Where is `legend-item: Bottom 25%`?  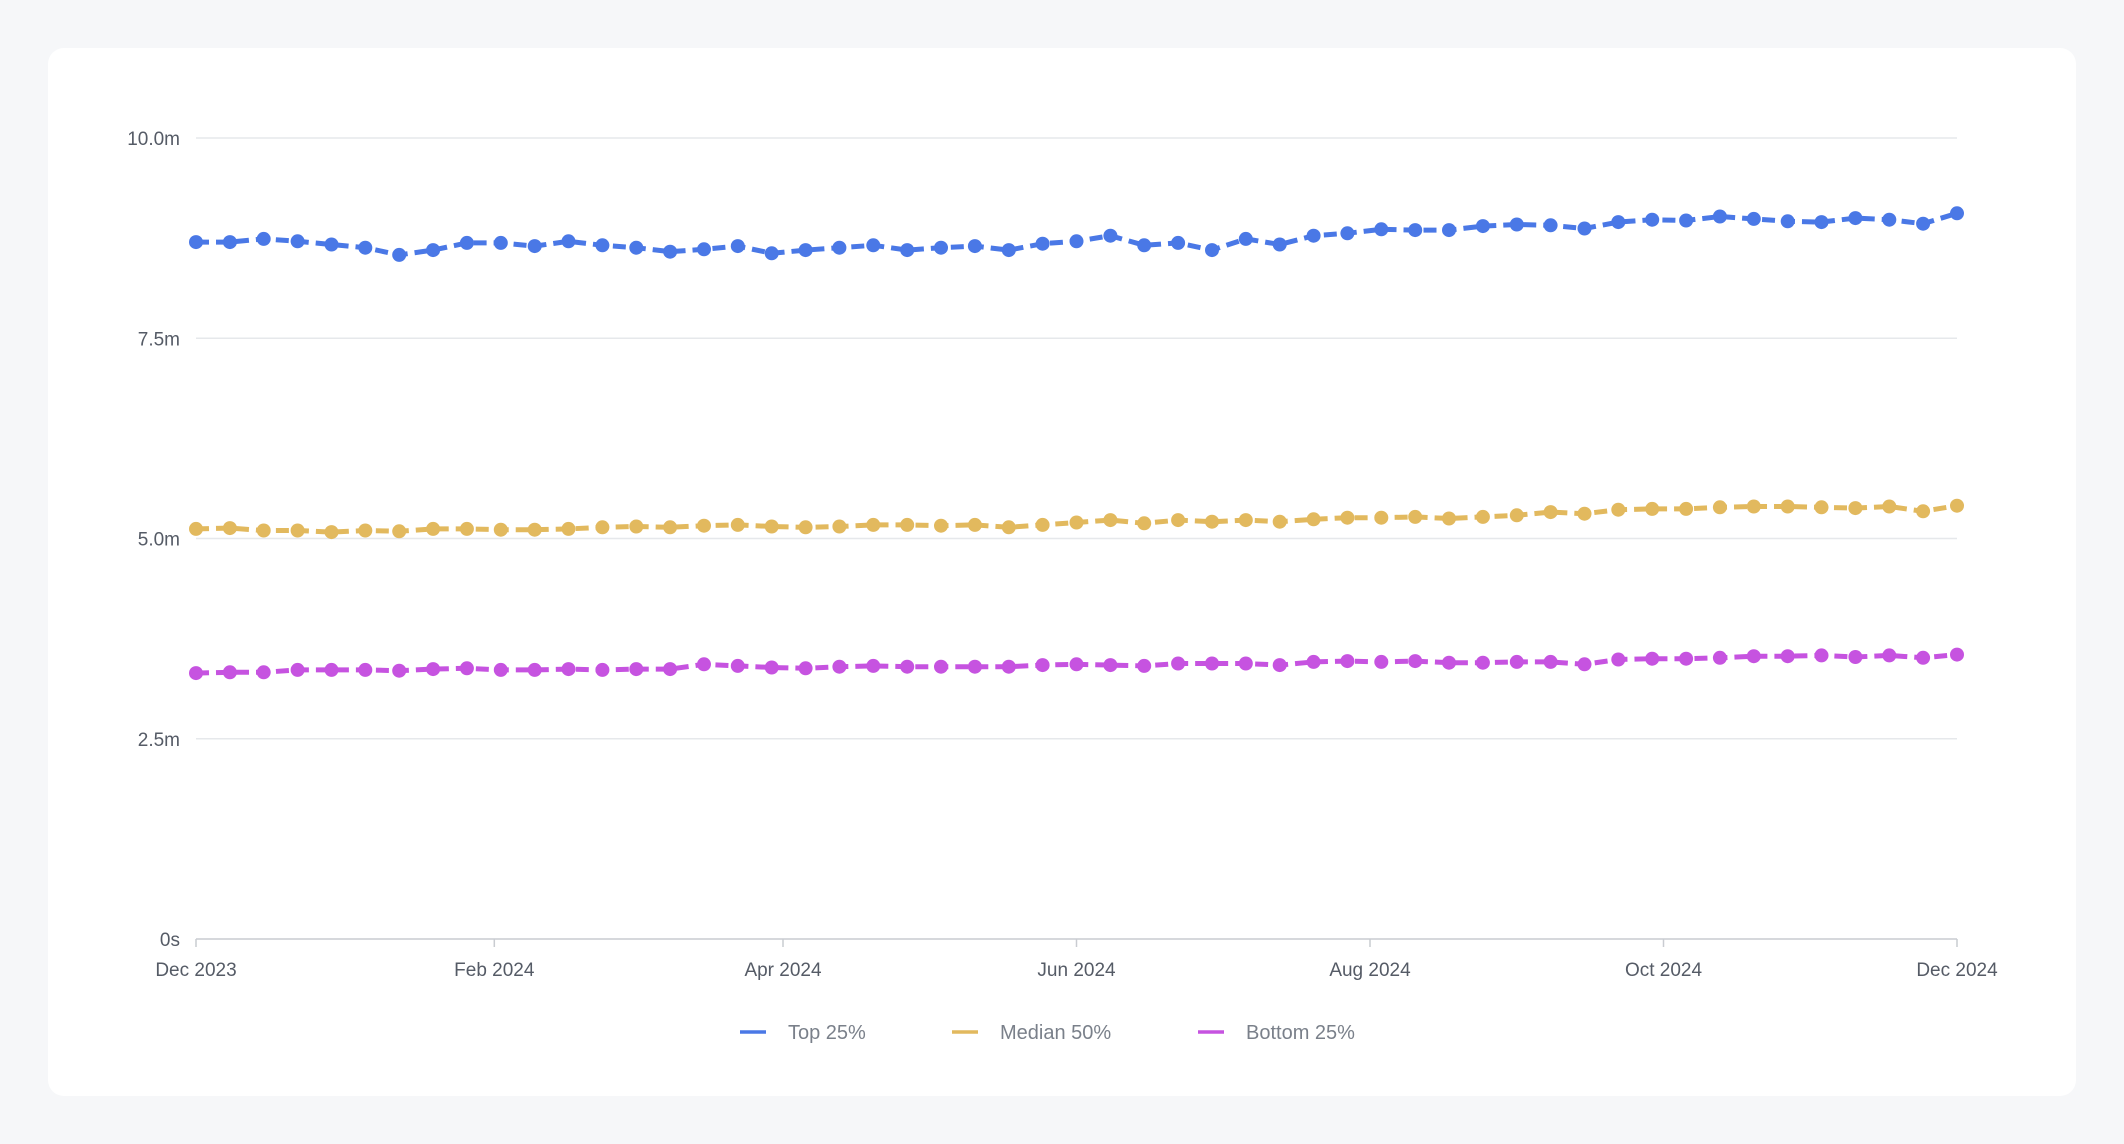 legend-item: Bottom 25% is located at coordinates (1276, 1033).